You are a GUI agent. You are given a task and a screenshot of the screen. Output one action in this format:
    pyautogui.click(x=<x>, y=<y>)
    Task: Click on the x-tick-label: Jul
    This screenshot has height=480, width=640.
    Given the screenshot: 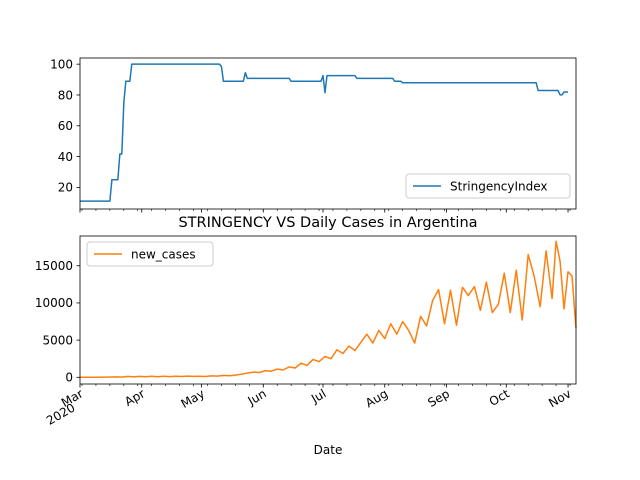 What is the action you would take?
    pyautogui.click(x=318, y=396)
    